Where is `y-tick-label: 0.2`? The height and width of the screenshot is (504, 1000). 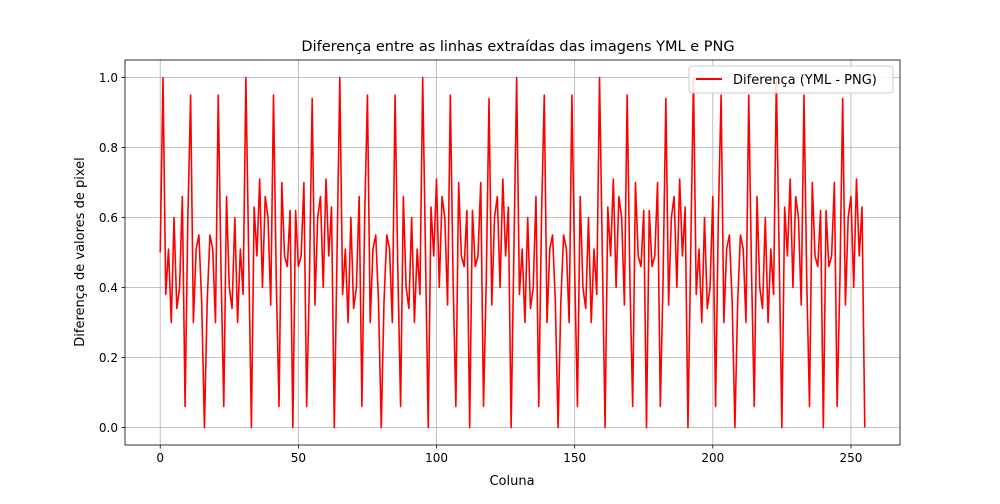
y-tick-label: 0.2 is located at coordinates (108, 358).